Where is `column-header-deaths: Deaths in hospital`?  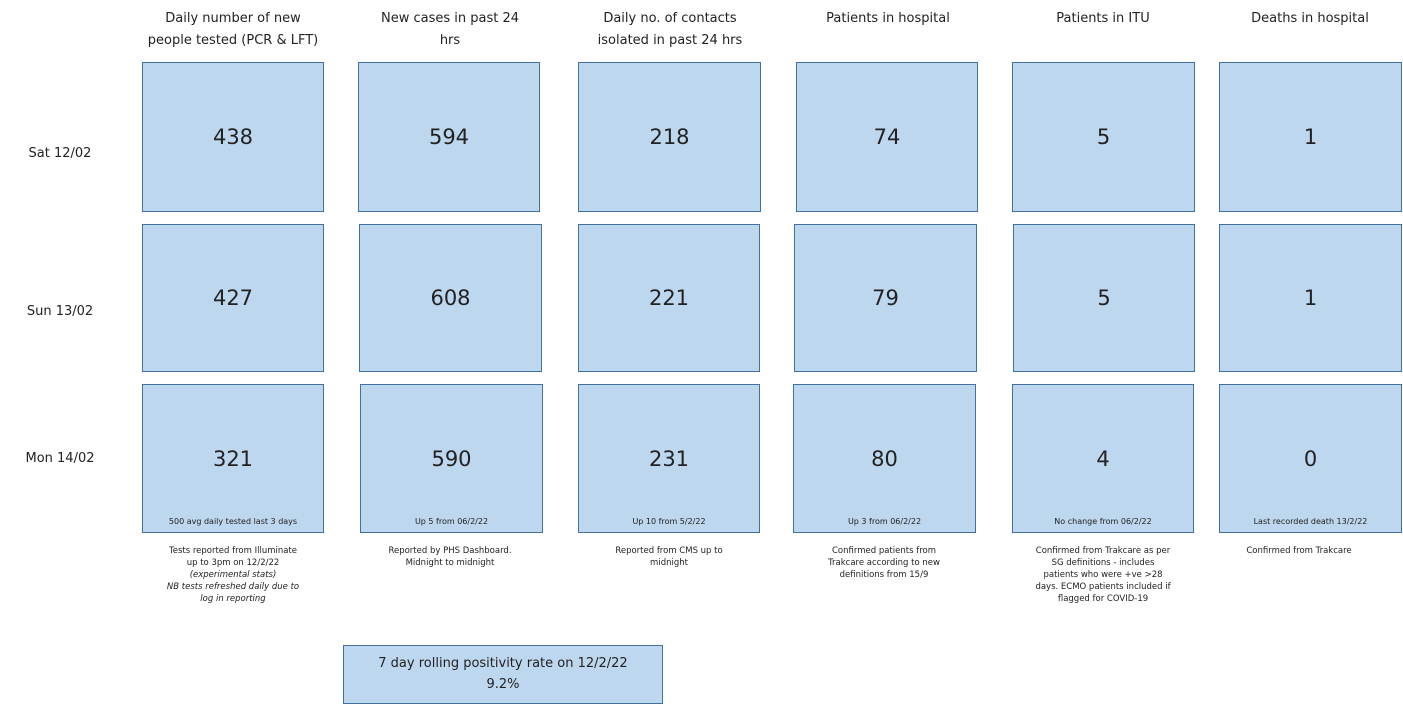
column-header-deaths: Deaths in hospital is located at coordinates (1310, 18).